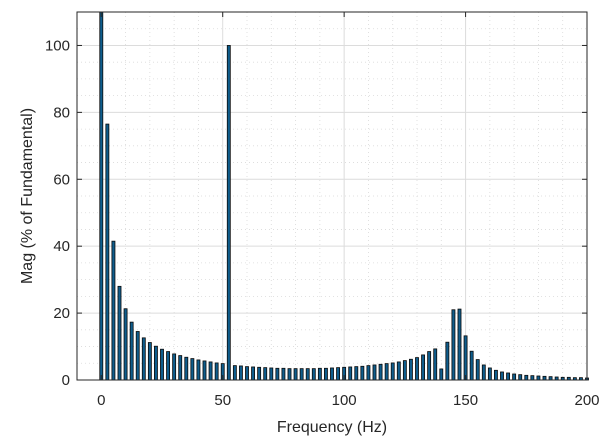 This screenshot has width=614, height=439. I want to click on y-tick-label: 60, so click(61, 179).